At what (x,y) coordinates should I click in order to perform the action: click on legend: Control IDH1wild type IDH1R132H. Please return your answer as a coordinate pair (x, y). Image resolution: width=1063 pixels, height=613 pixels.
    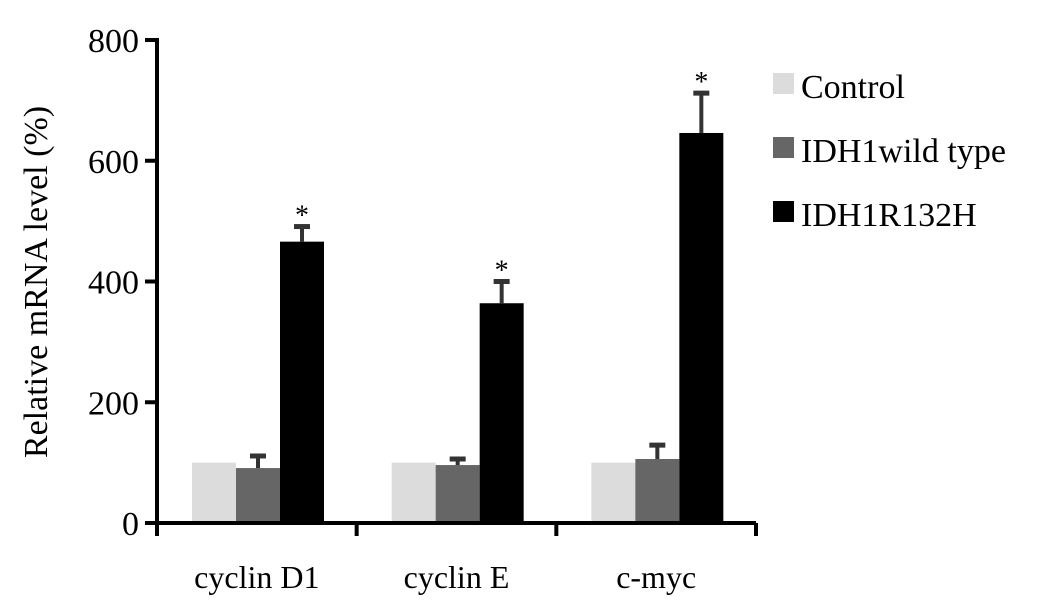
    Looking at the image, I should click on (889, 151).